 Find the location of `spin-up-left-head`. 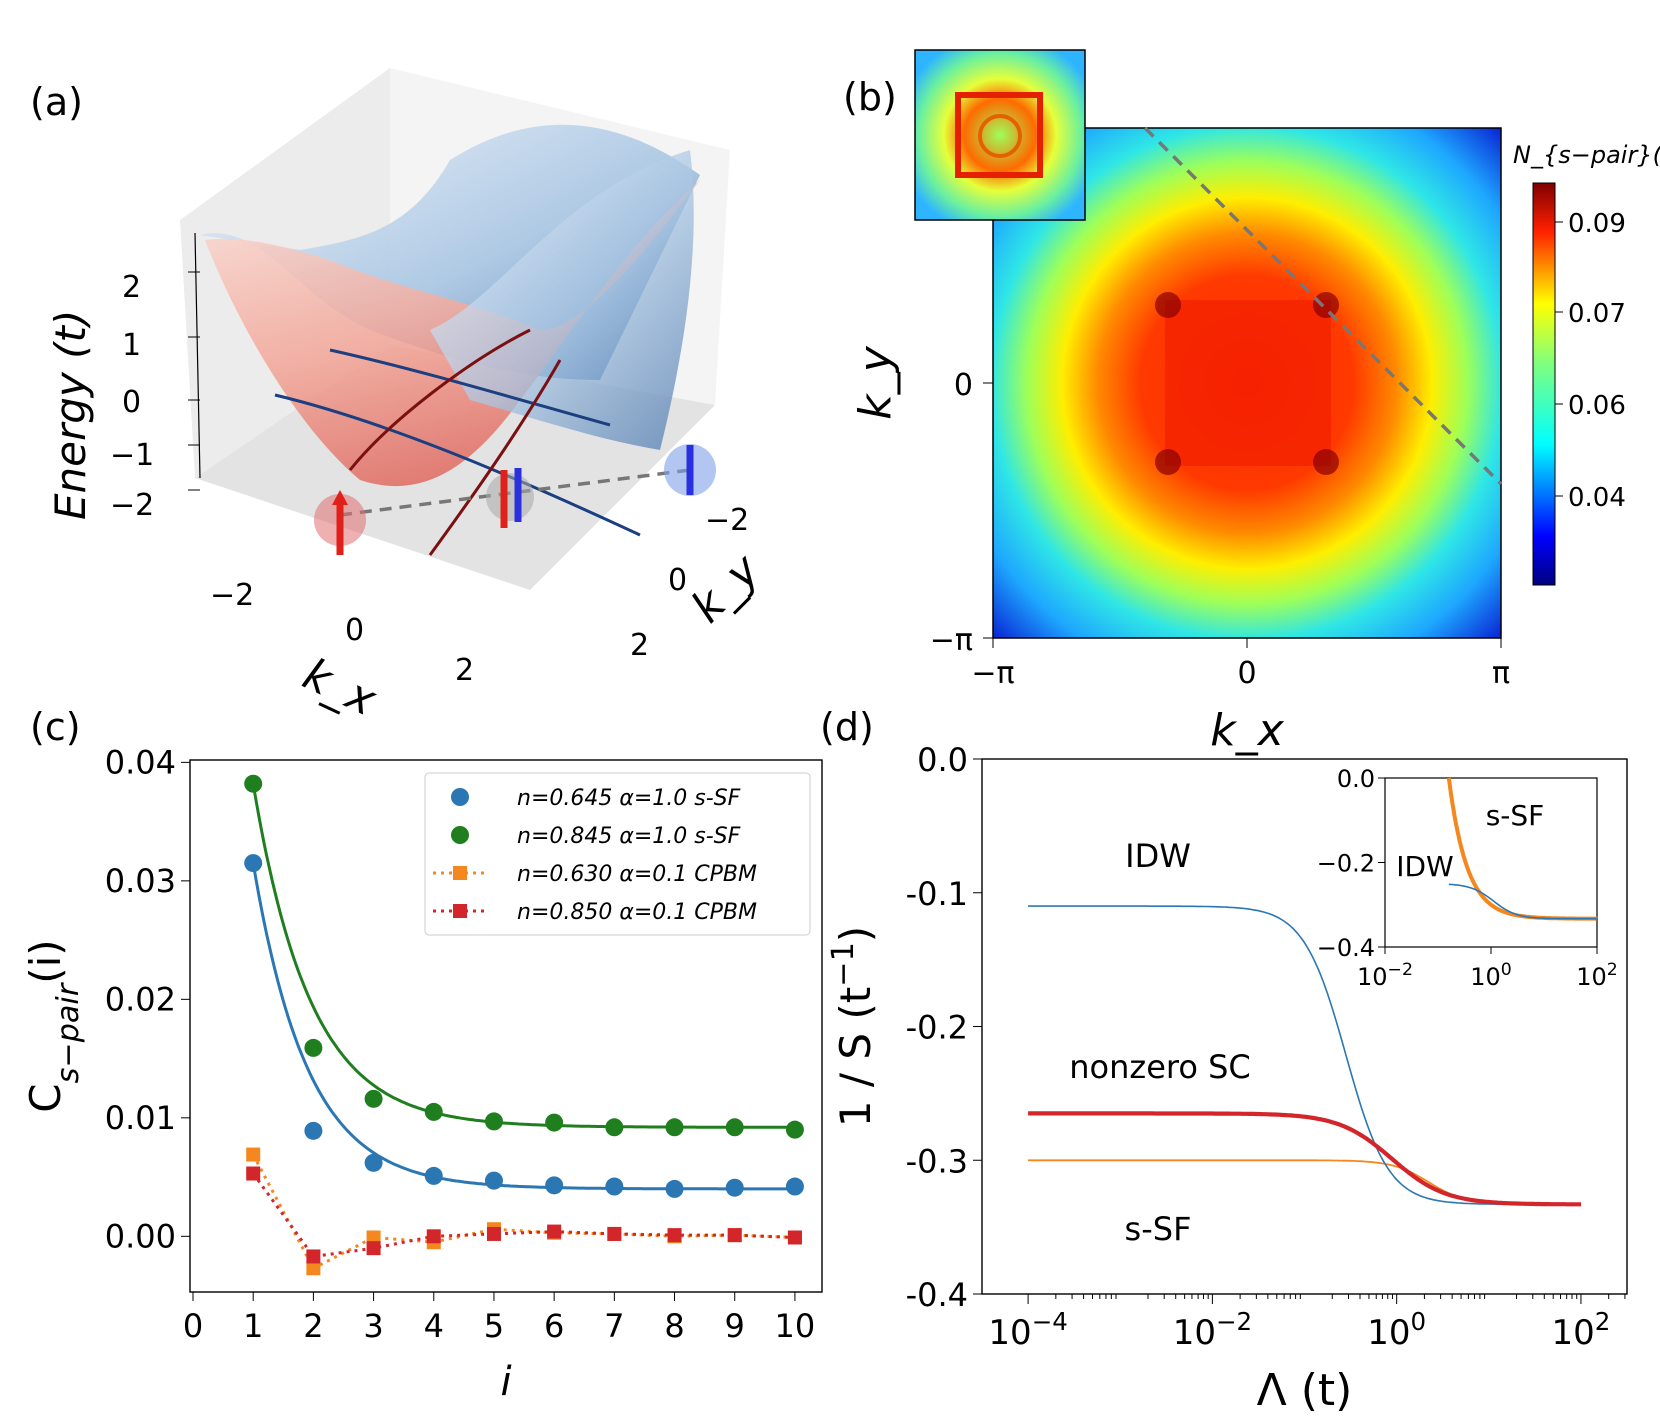

spin-up-left-head is located at coordinates (340, 497).